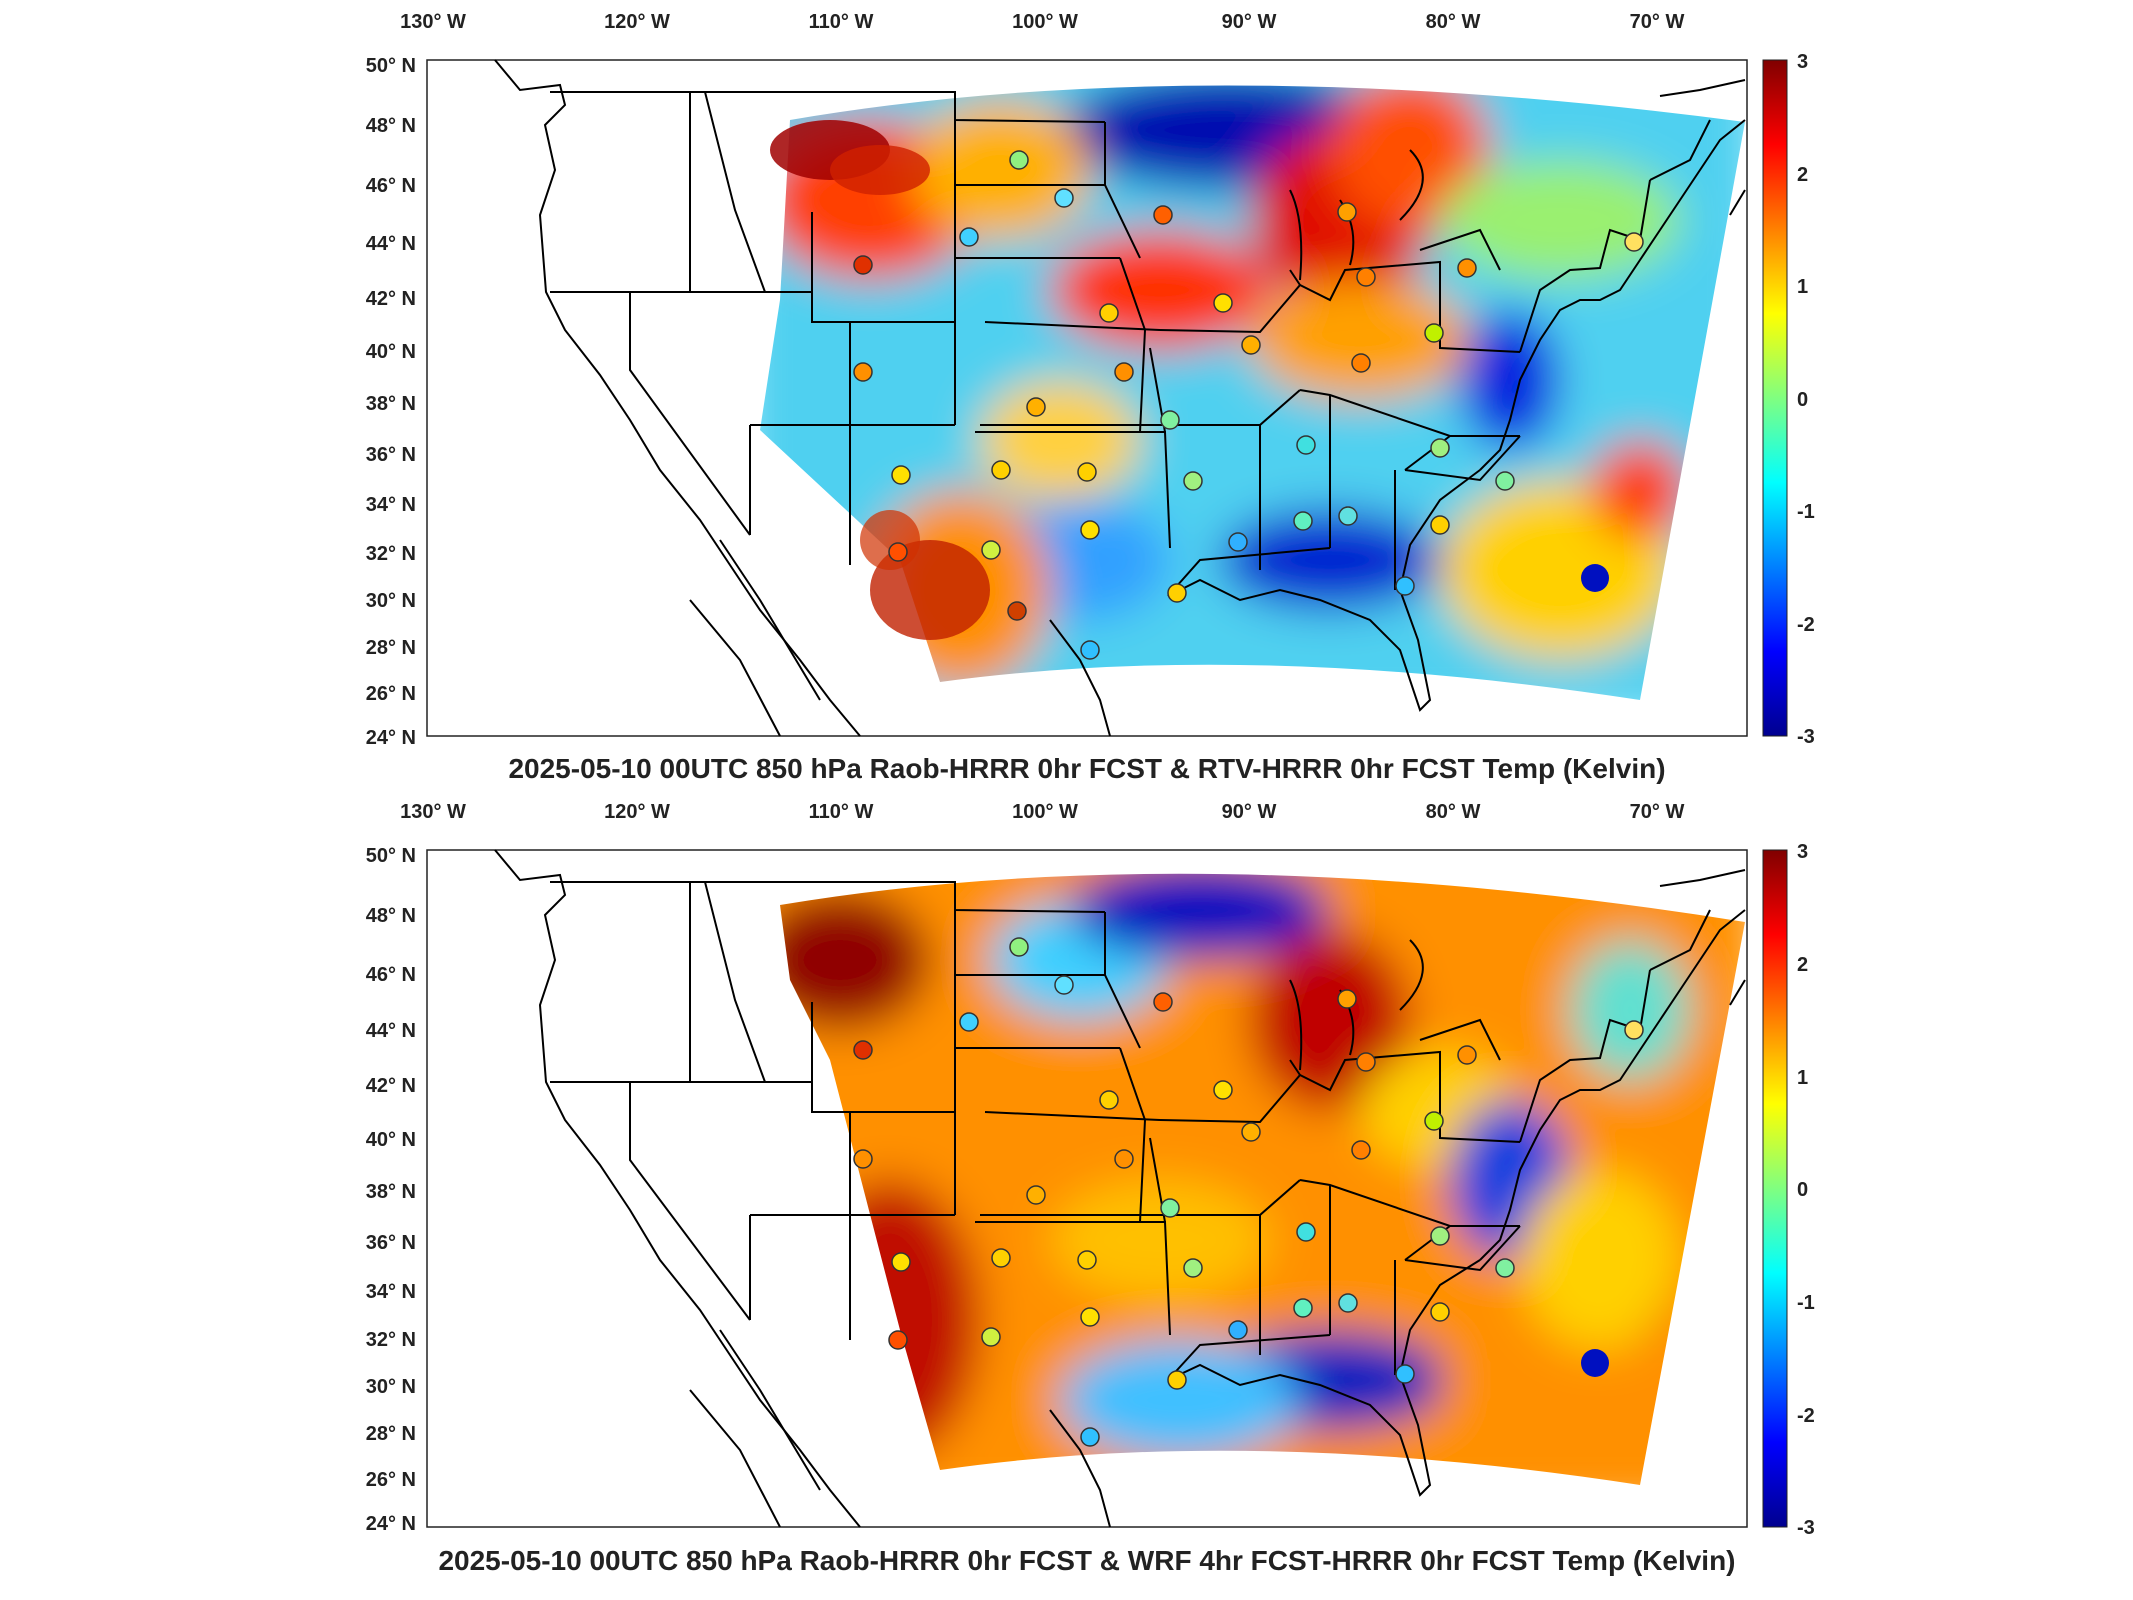 The width and height of the screenshot is (2133, 1600). What do you see at coordinates (880, 380) in the screenshot?
I see `western-speckles` at bounding box center [880, 380].